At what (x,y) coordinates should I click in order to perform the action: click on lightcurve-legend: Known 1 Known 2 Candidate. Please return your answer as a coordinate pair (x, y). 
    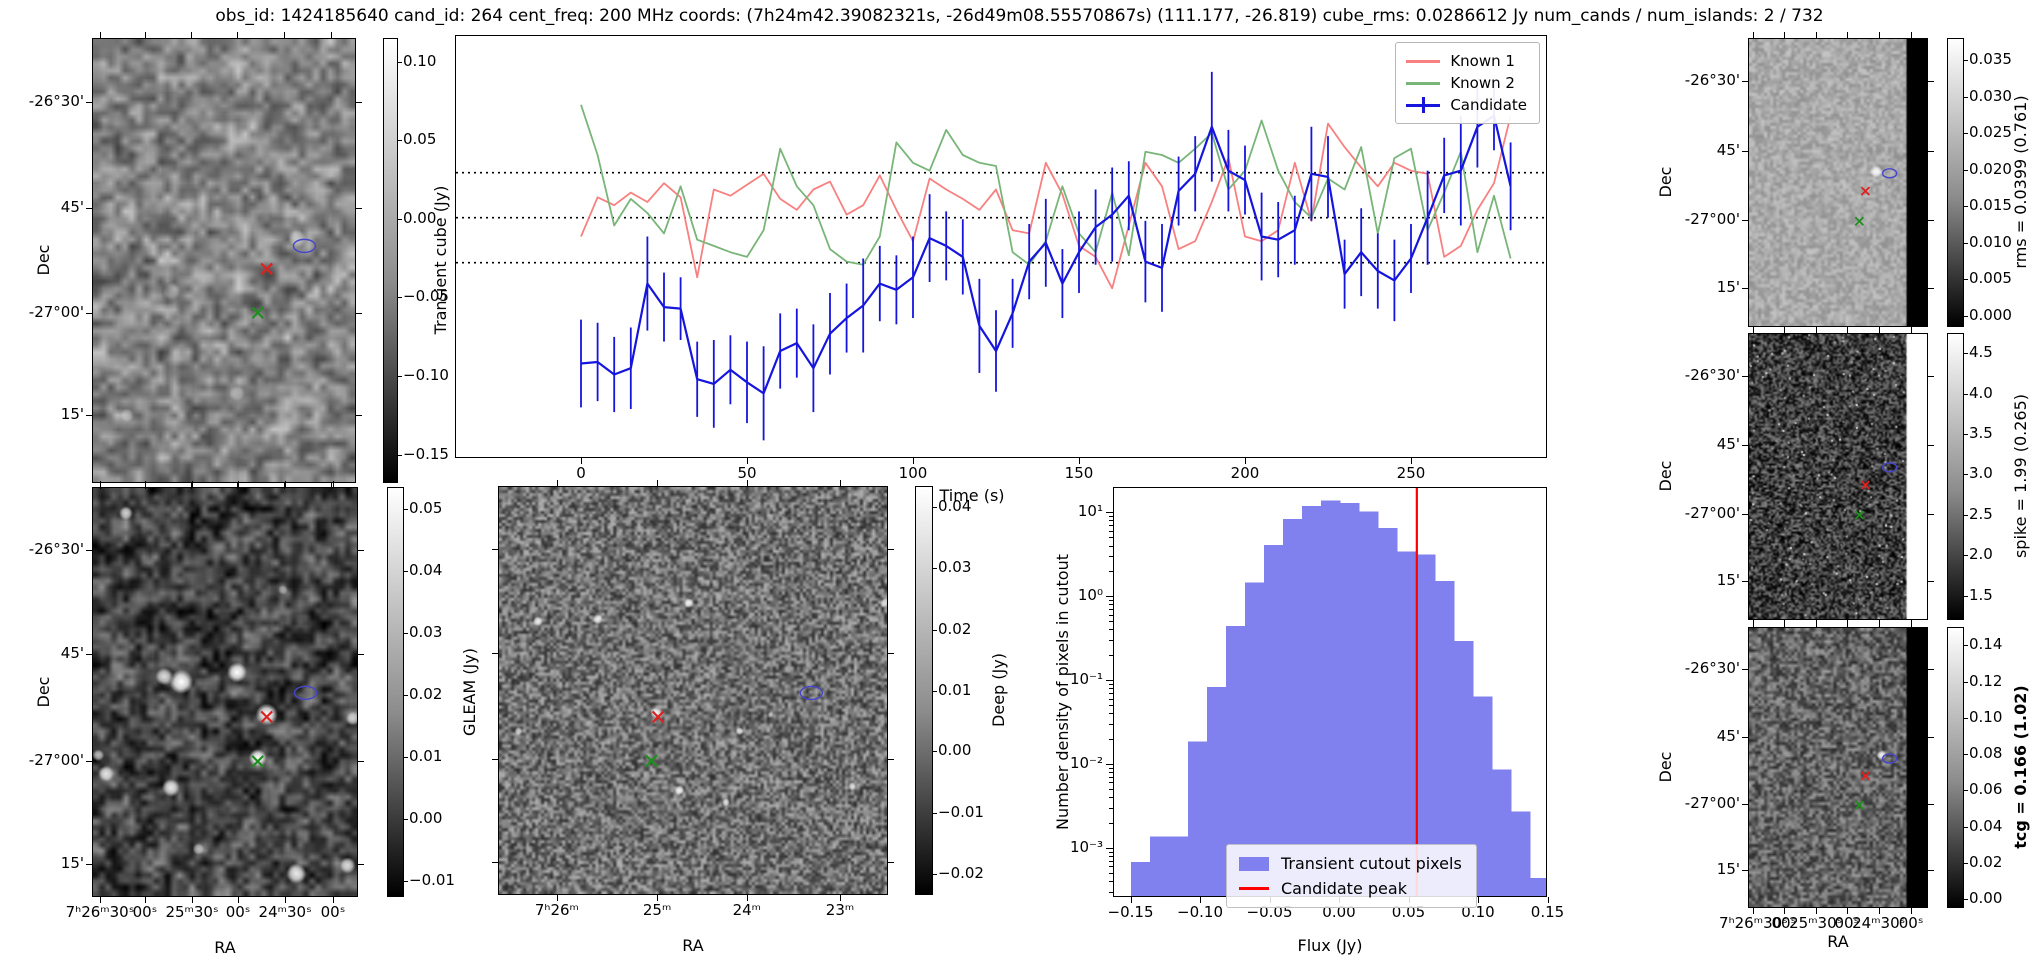
    Looking at the image, I should click on (1467, 83).